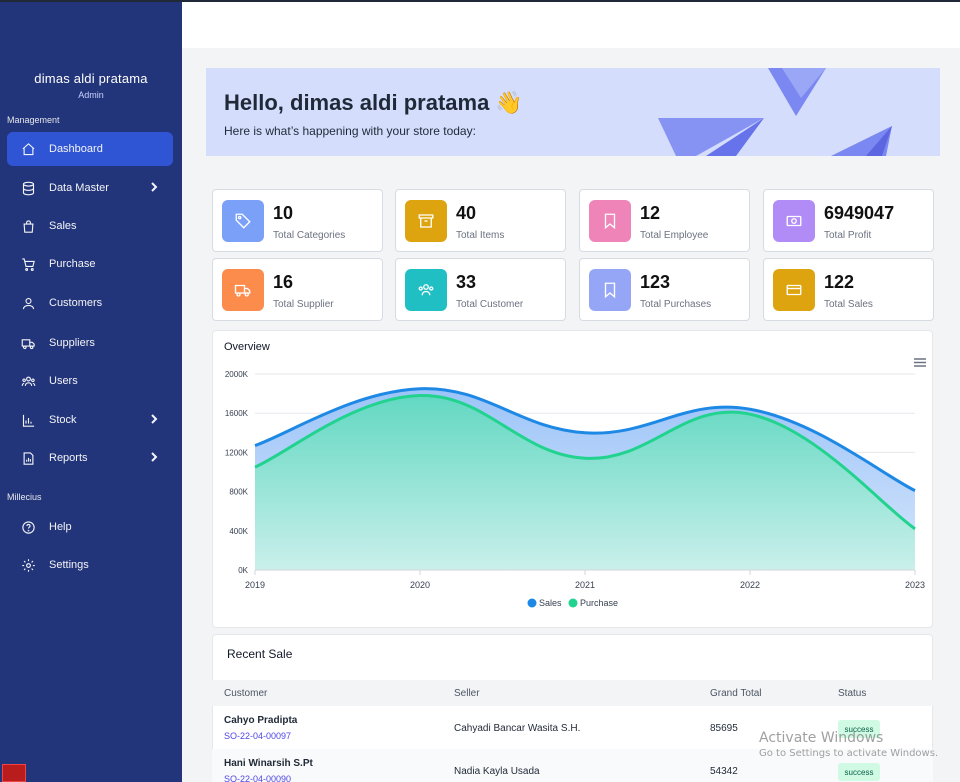 This screenshot has height=782, width=960. Describe the element at coordinates (920, 362) in the screenshot. I see `chart-menu-icon` at that location.